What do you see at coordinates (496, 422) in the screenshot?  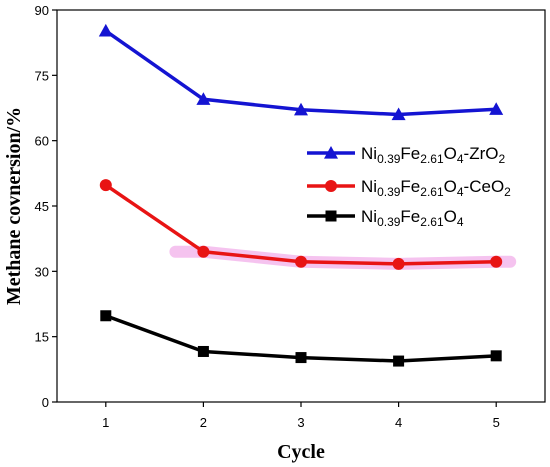 I see `x-tick-label: 5` at bounding box center [496, 422].